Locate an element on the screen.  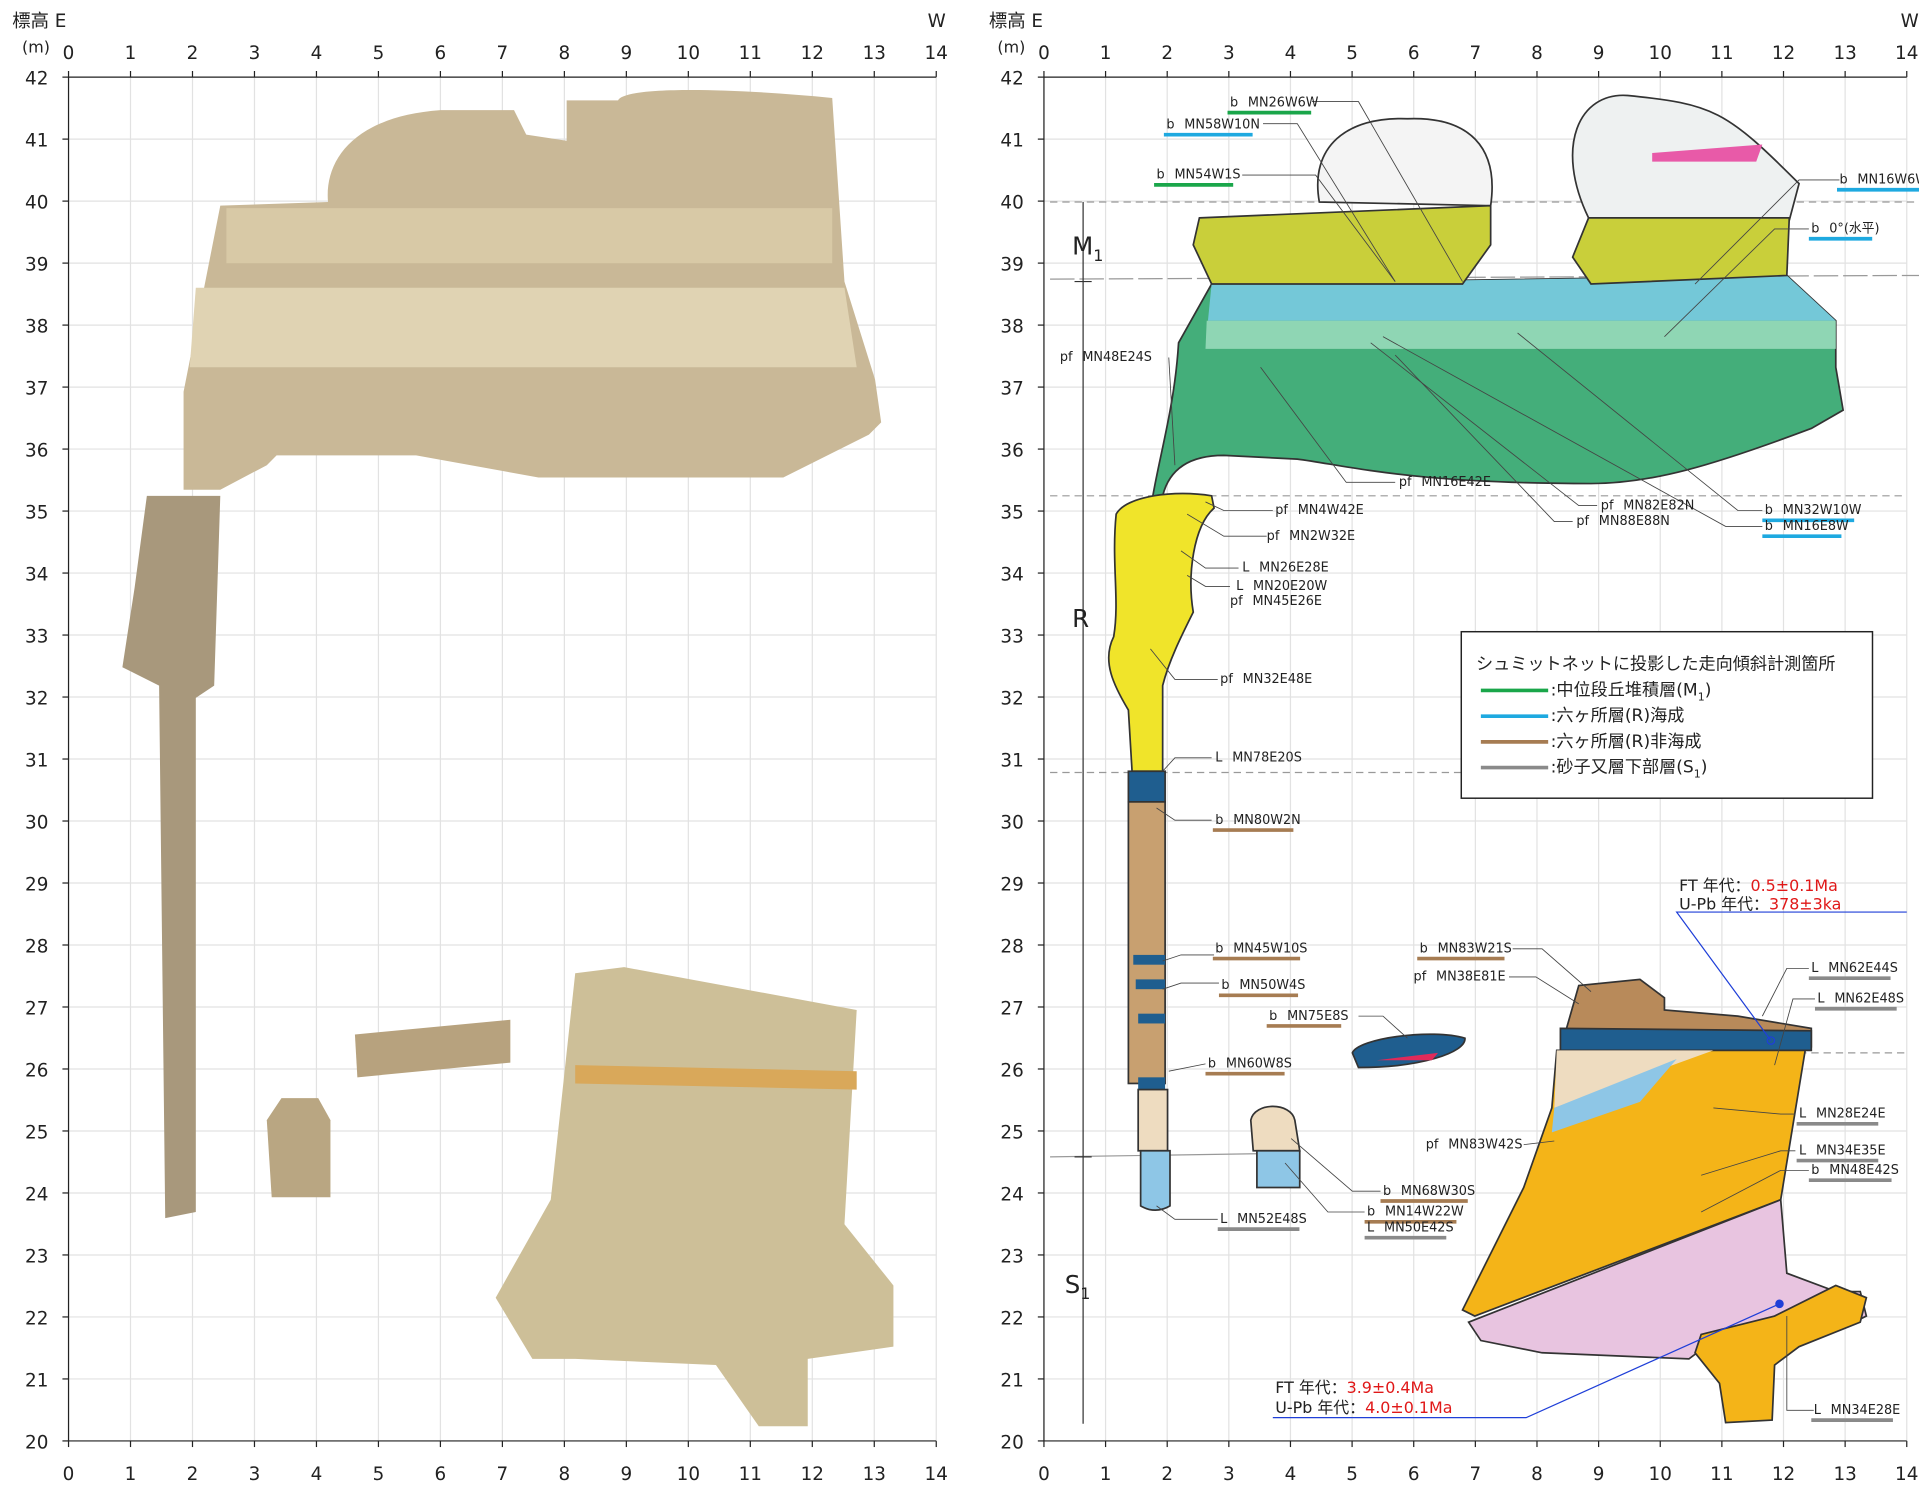
y-tick-label: 41 is located at coordinates (36, 140).